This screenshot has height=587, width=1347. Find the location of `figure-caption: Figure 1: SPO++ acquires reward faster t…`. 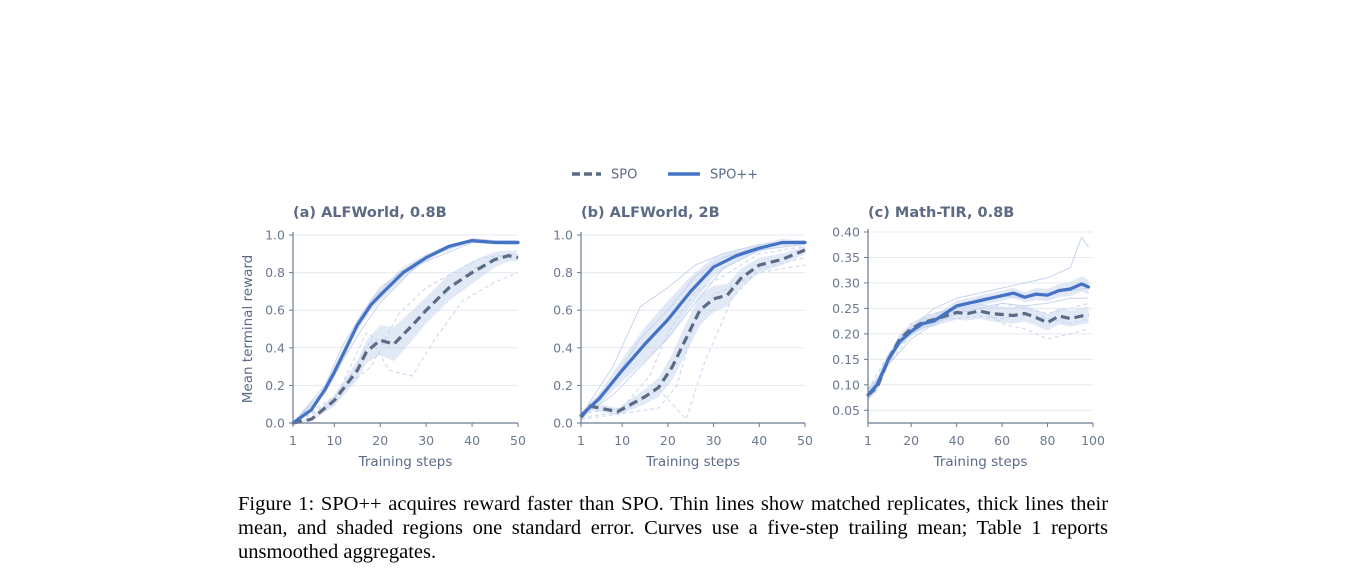

figure-caption: Figure 1: SPO++ acquires reward faster t… is located at coordinates (673, 528).